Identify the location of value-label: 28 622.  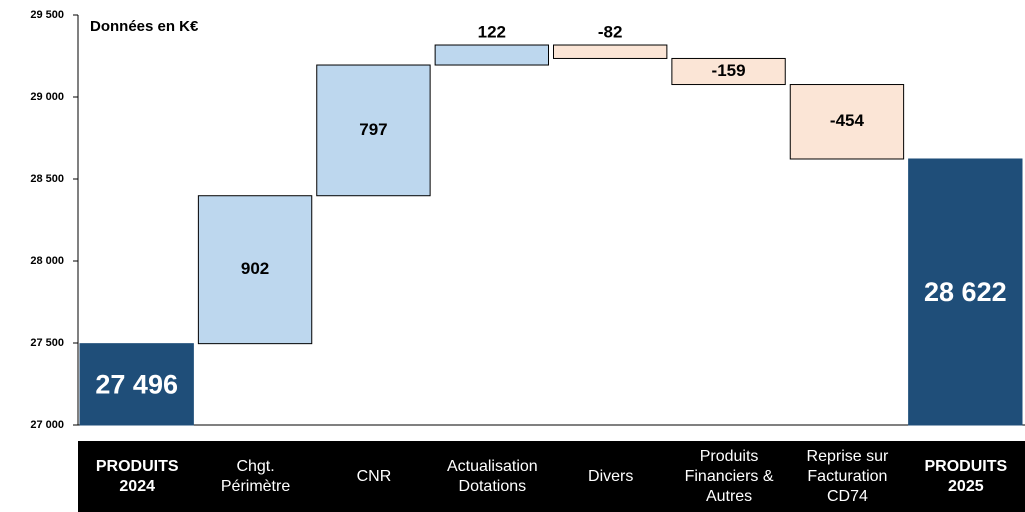
(965, 292).